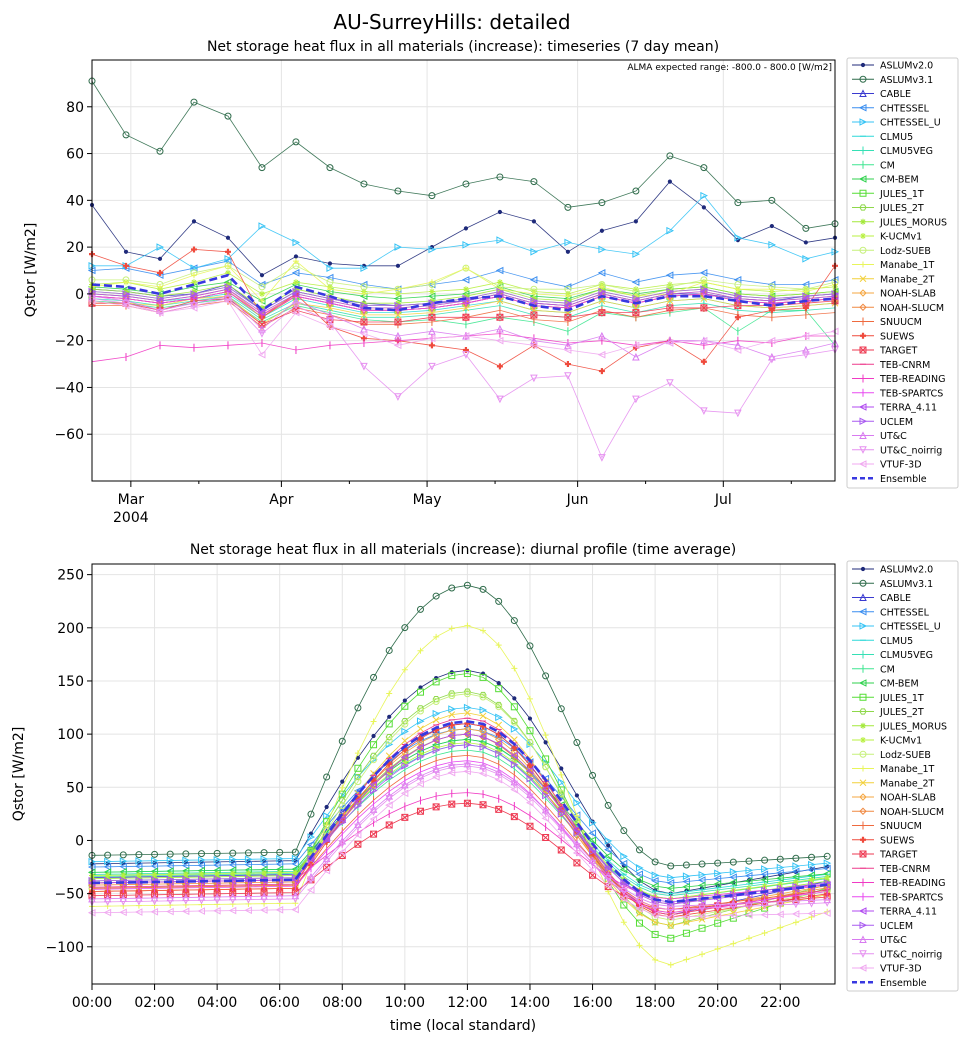  I want to click on legend-label-teb-spartcs: TEB-SPARTCS, so click(911, 897).